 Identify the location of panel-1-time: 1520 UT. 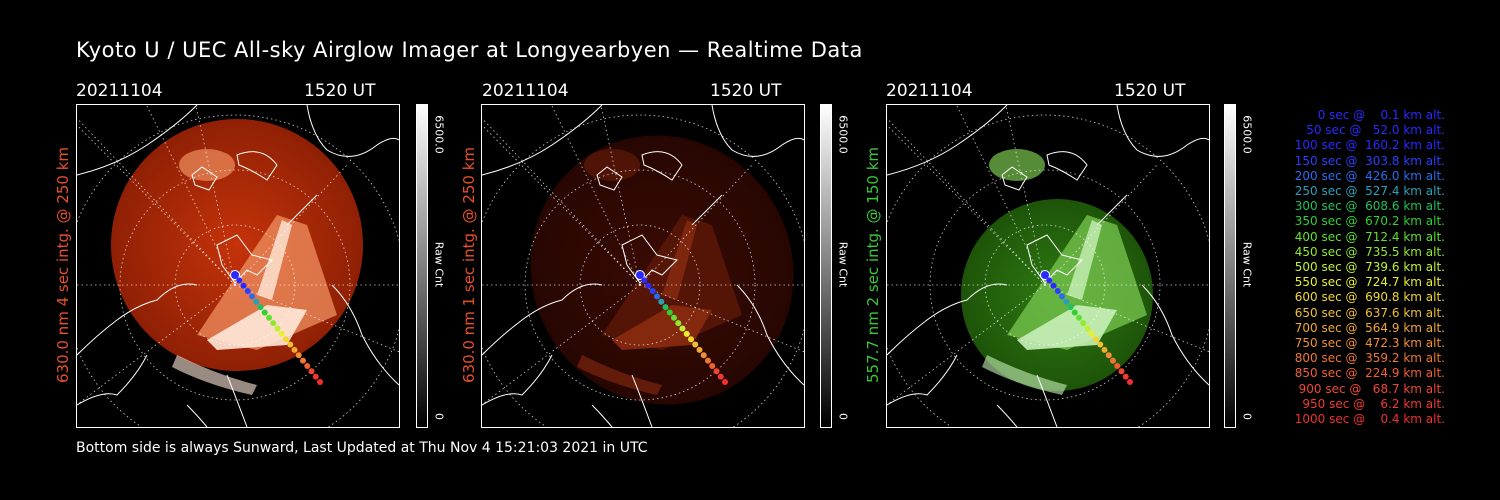
(340, 91).